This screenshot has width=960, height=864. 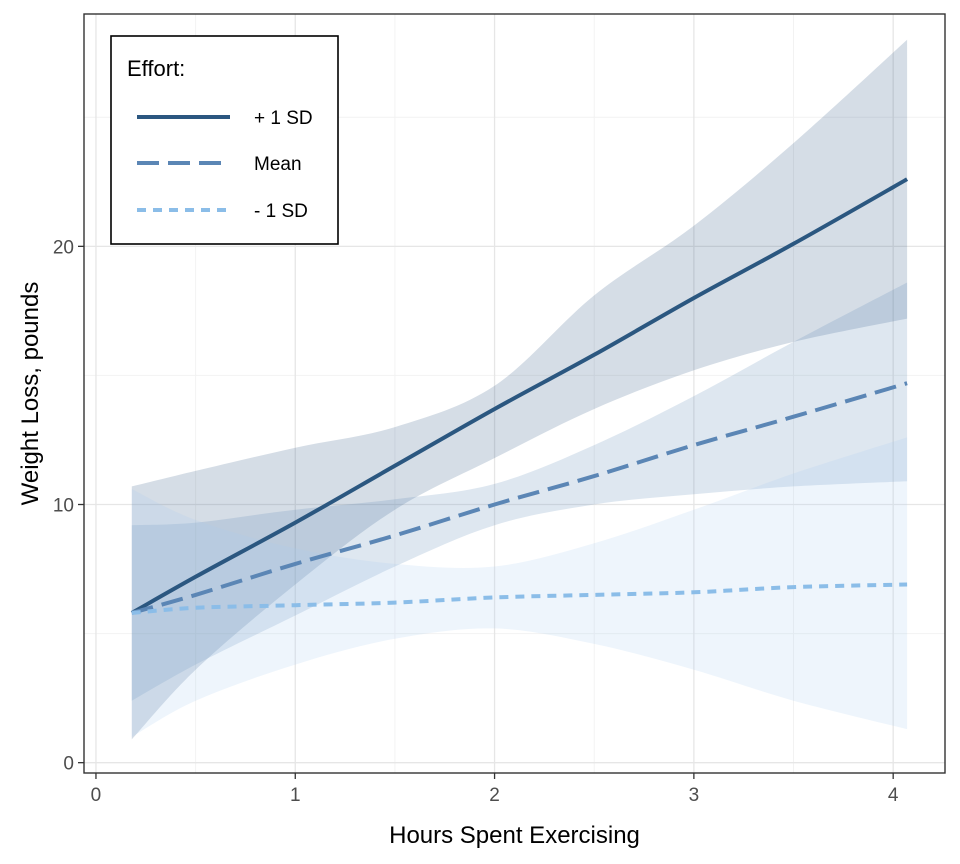 What do you see at coordinates (63, 247) in the screenshot?
I see `y-tick-label: 20` at bounding box center [63, 247].